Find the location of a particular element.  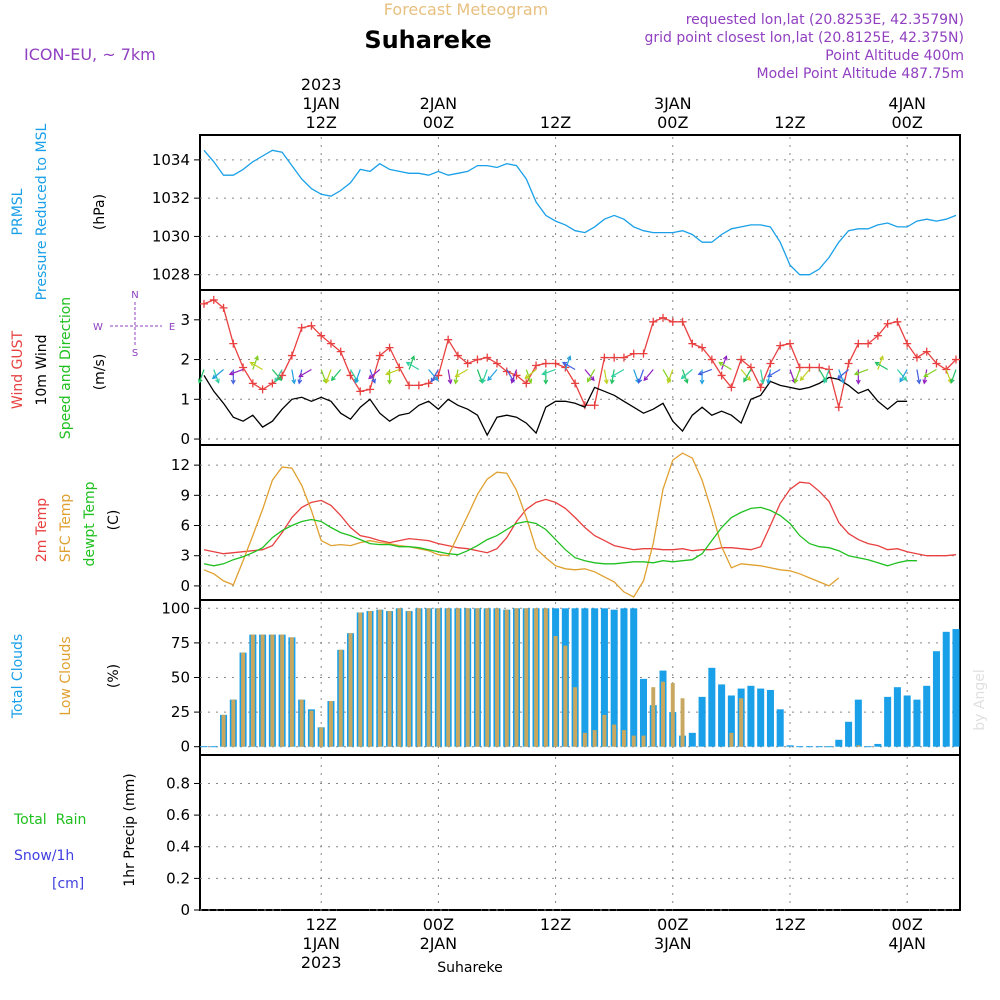

pressure-label-msl: Pressure Reduced to MSL is located at coordinates (42, 211).